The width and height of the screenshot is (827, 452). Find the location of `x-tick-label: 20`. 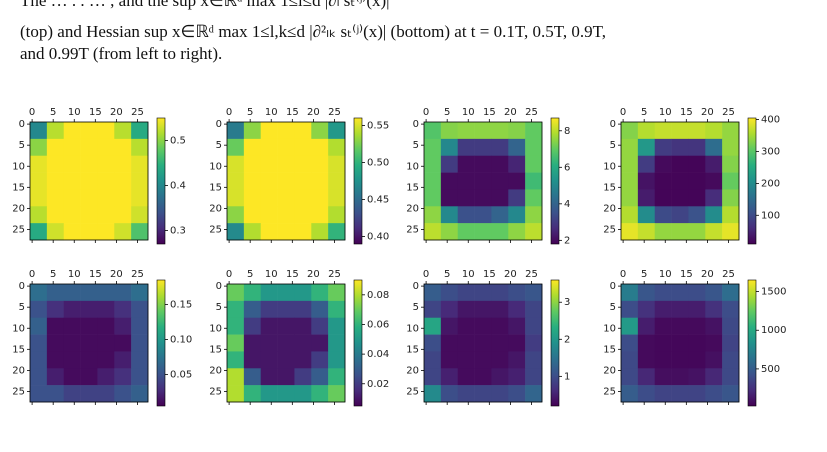

x-tick-label: 20 is located at coordinates (707, 274).